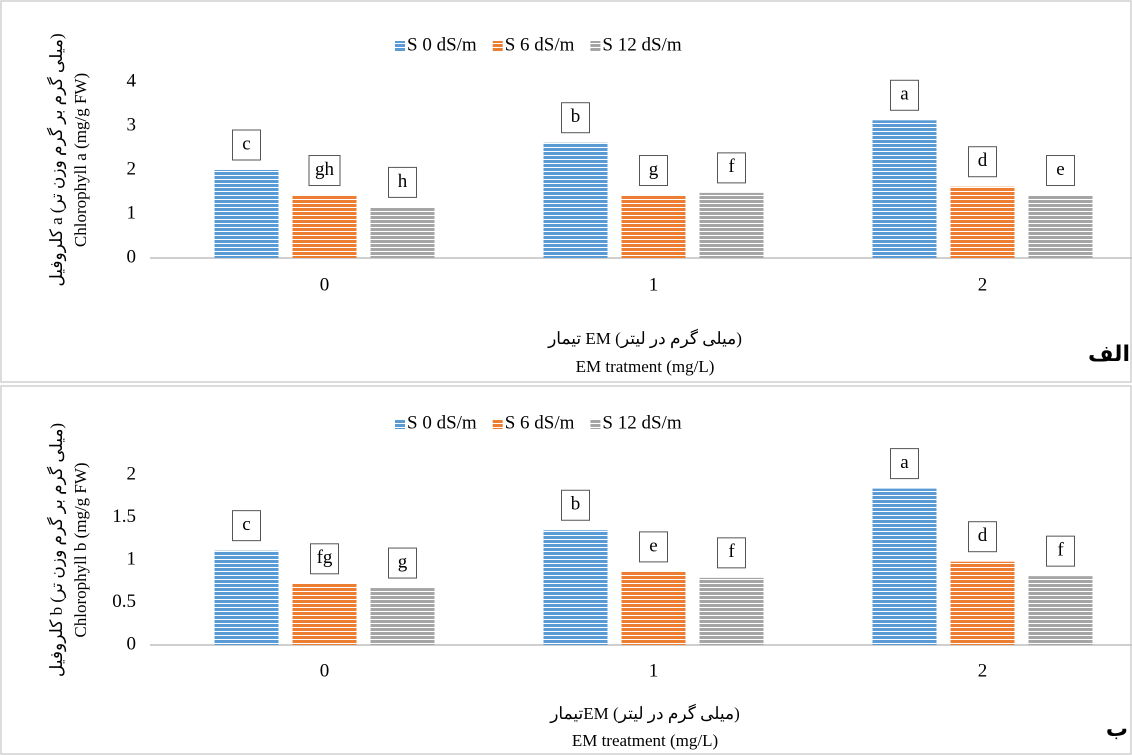 Image resolution: width=1132 pixels, height=755 pixels. What do you see at coordinates (1109, 354) in the screenshot?
I see `panel-label: الف` at bounding box center [1109, 354].